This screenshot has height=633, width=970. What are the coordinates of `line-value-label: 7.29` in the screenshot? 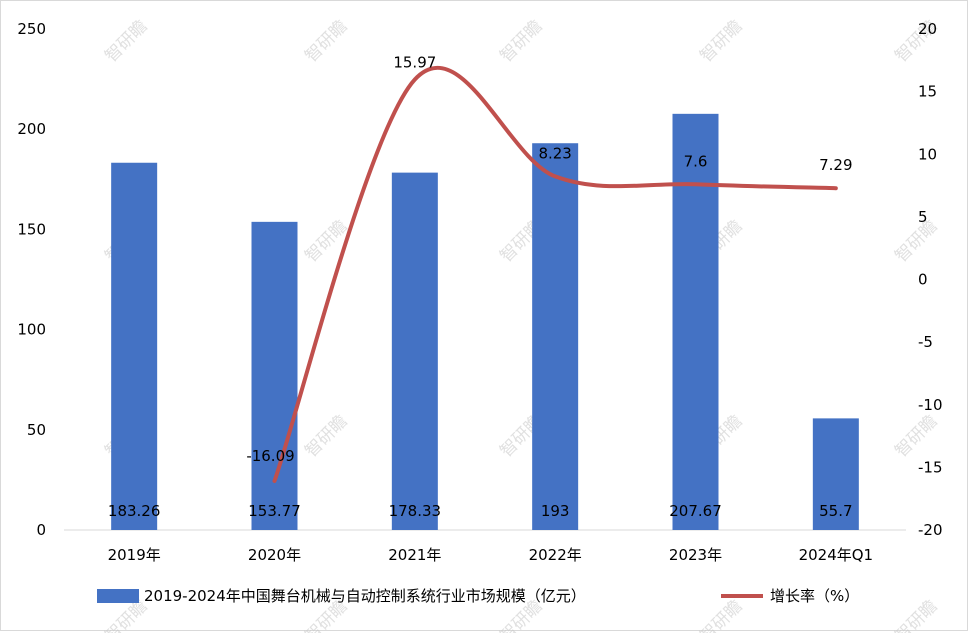 It's located at (835, 165).